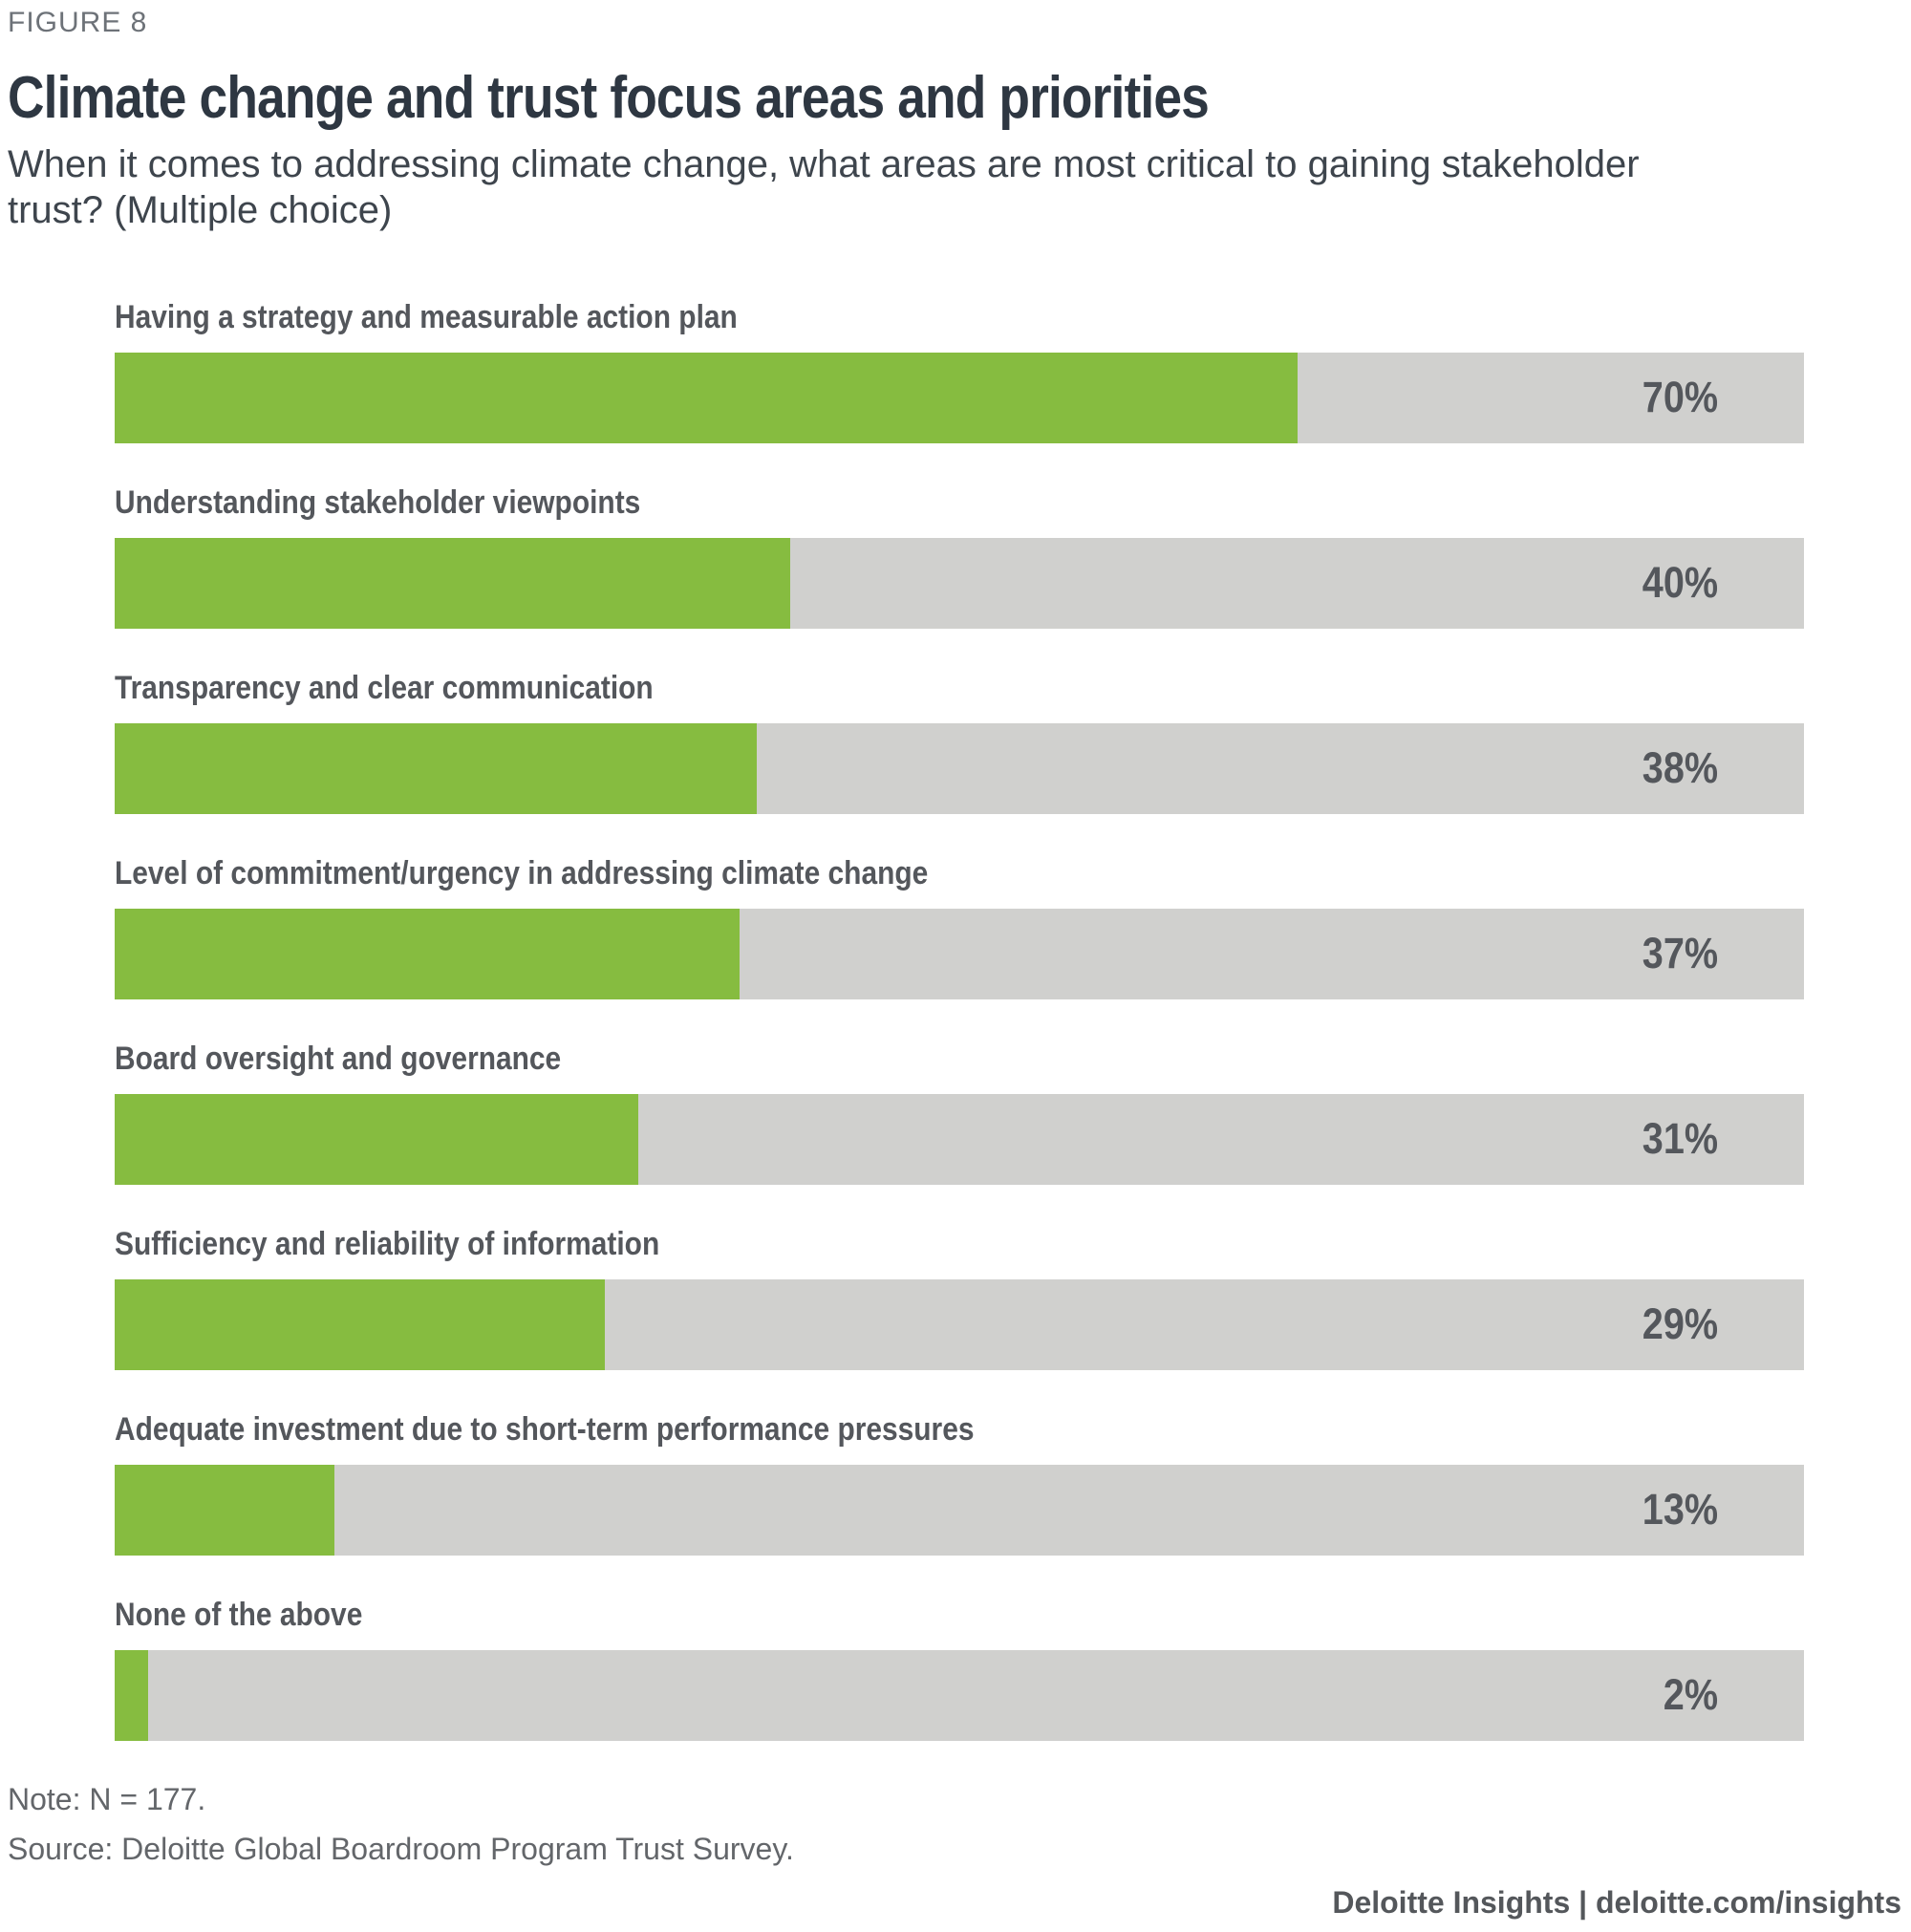 The height and width of the screenshot is (1932, 1911). I want to click on bar-category-label: Transparency and clear communication, so click(384, 688).